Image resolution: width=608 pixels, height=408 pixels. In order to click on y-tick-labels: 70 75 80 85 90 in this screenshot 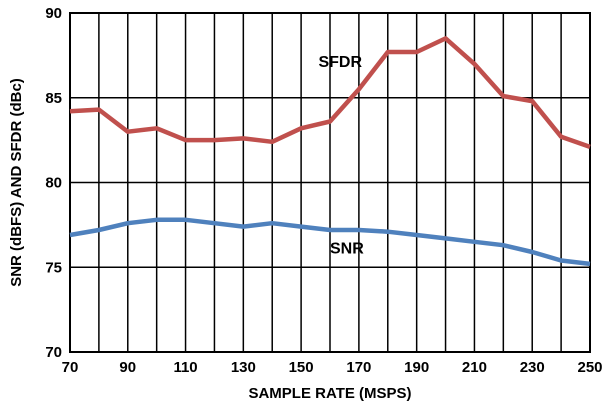, I will do `click(53, 183)`.